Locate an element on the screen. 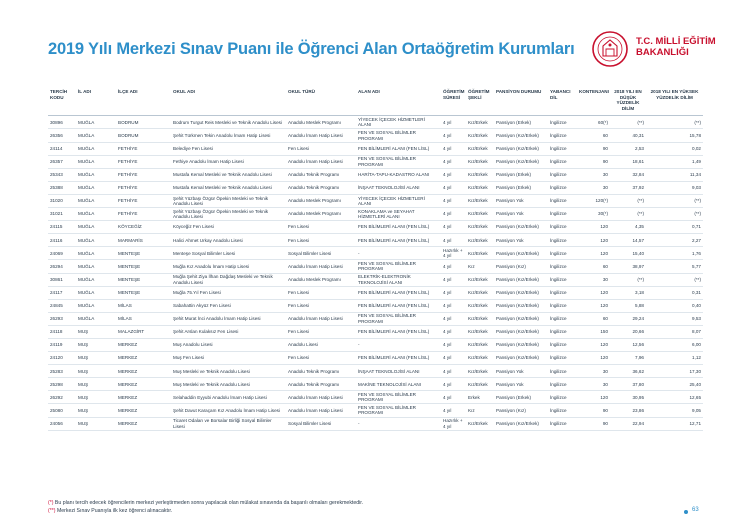 The image size is (750, 530). cell-kontenjan: 120 is located at coordinates (593, 253).